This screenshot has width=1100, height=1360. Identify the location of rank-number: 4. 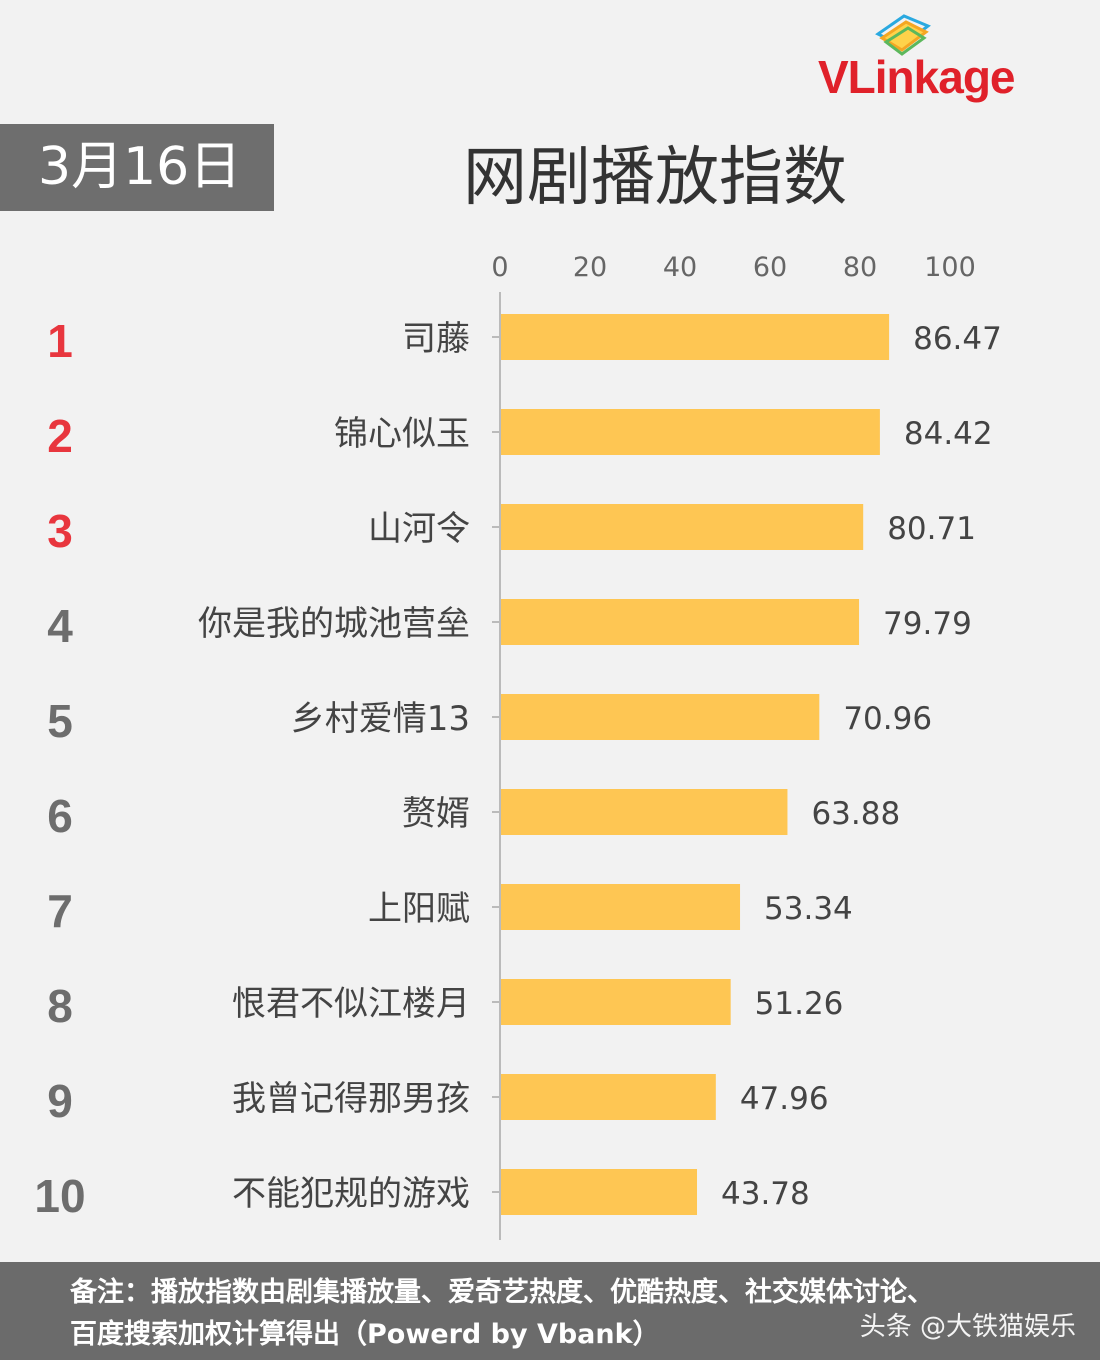
(60, 626).